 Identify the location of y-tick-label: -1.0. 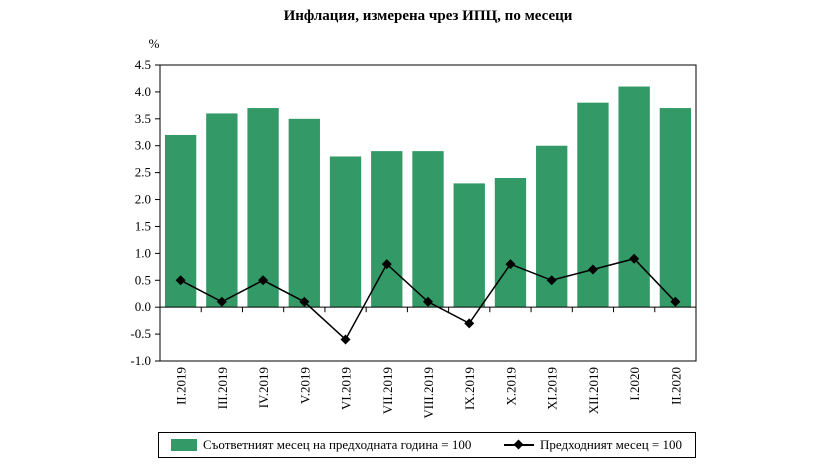
(140, 360).